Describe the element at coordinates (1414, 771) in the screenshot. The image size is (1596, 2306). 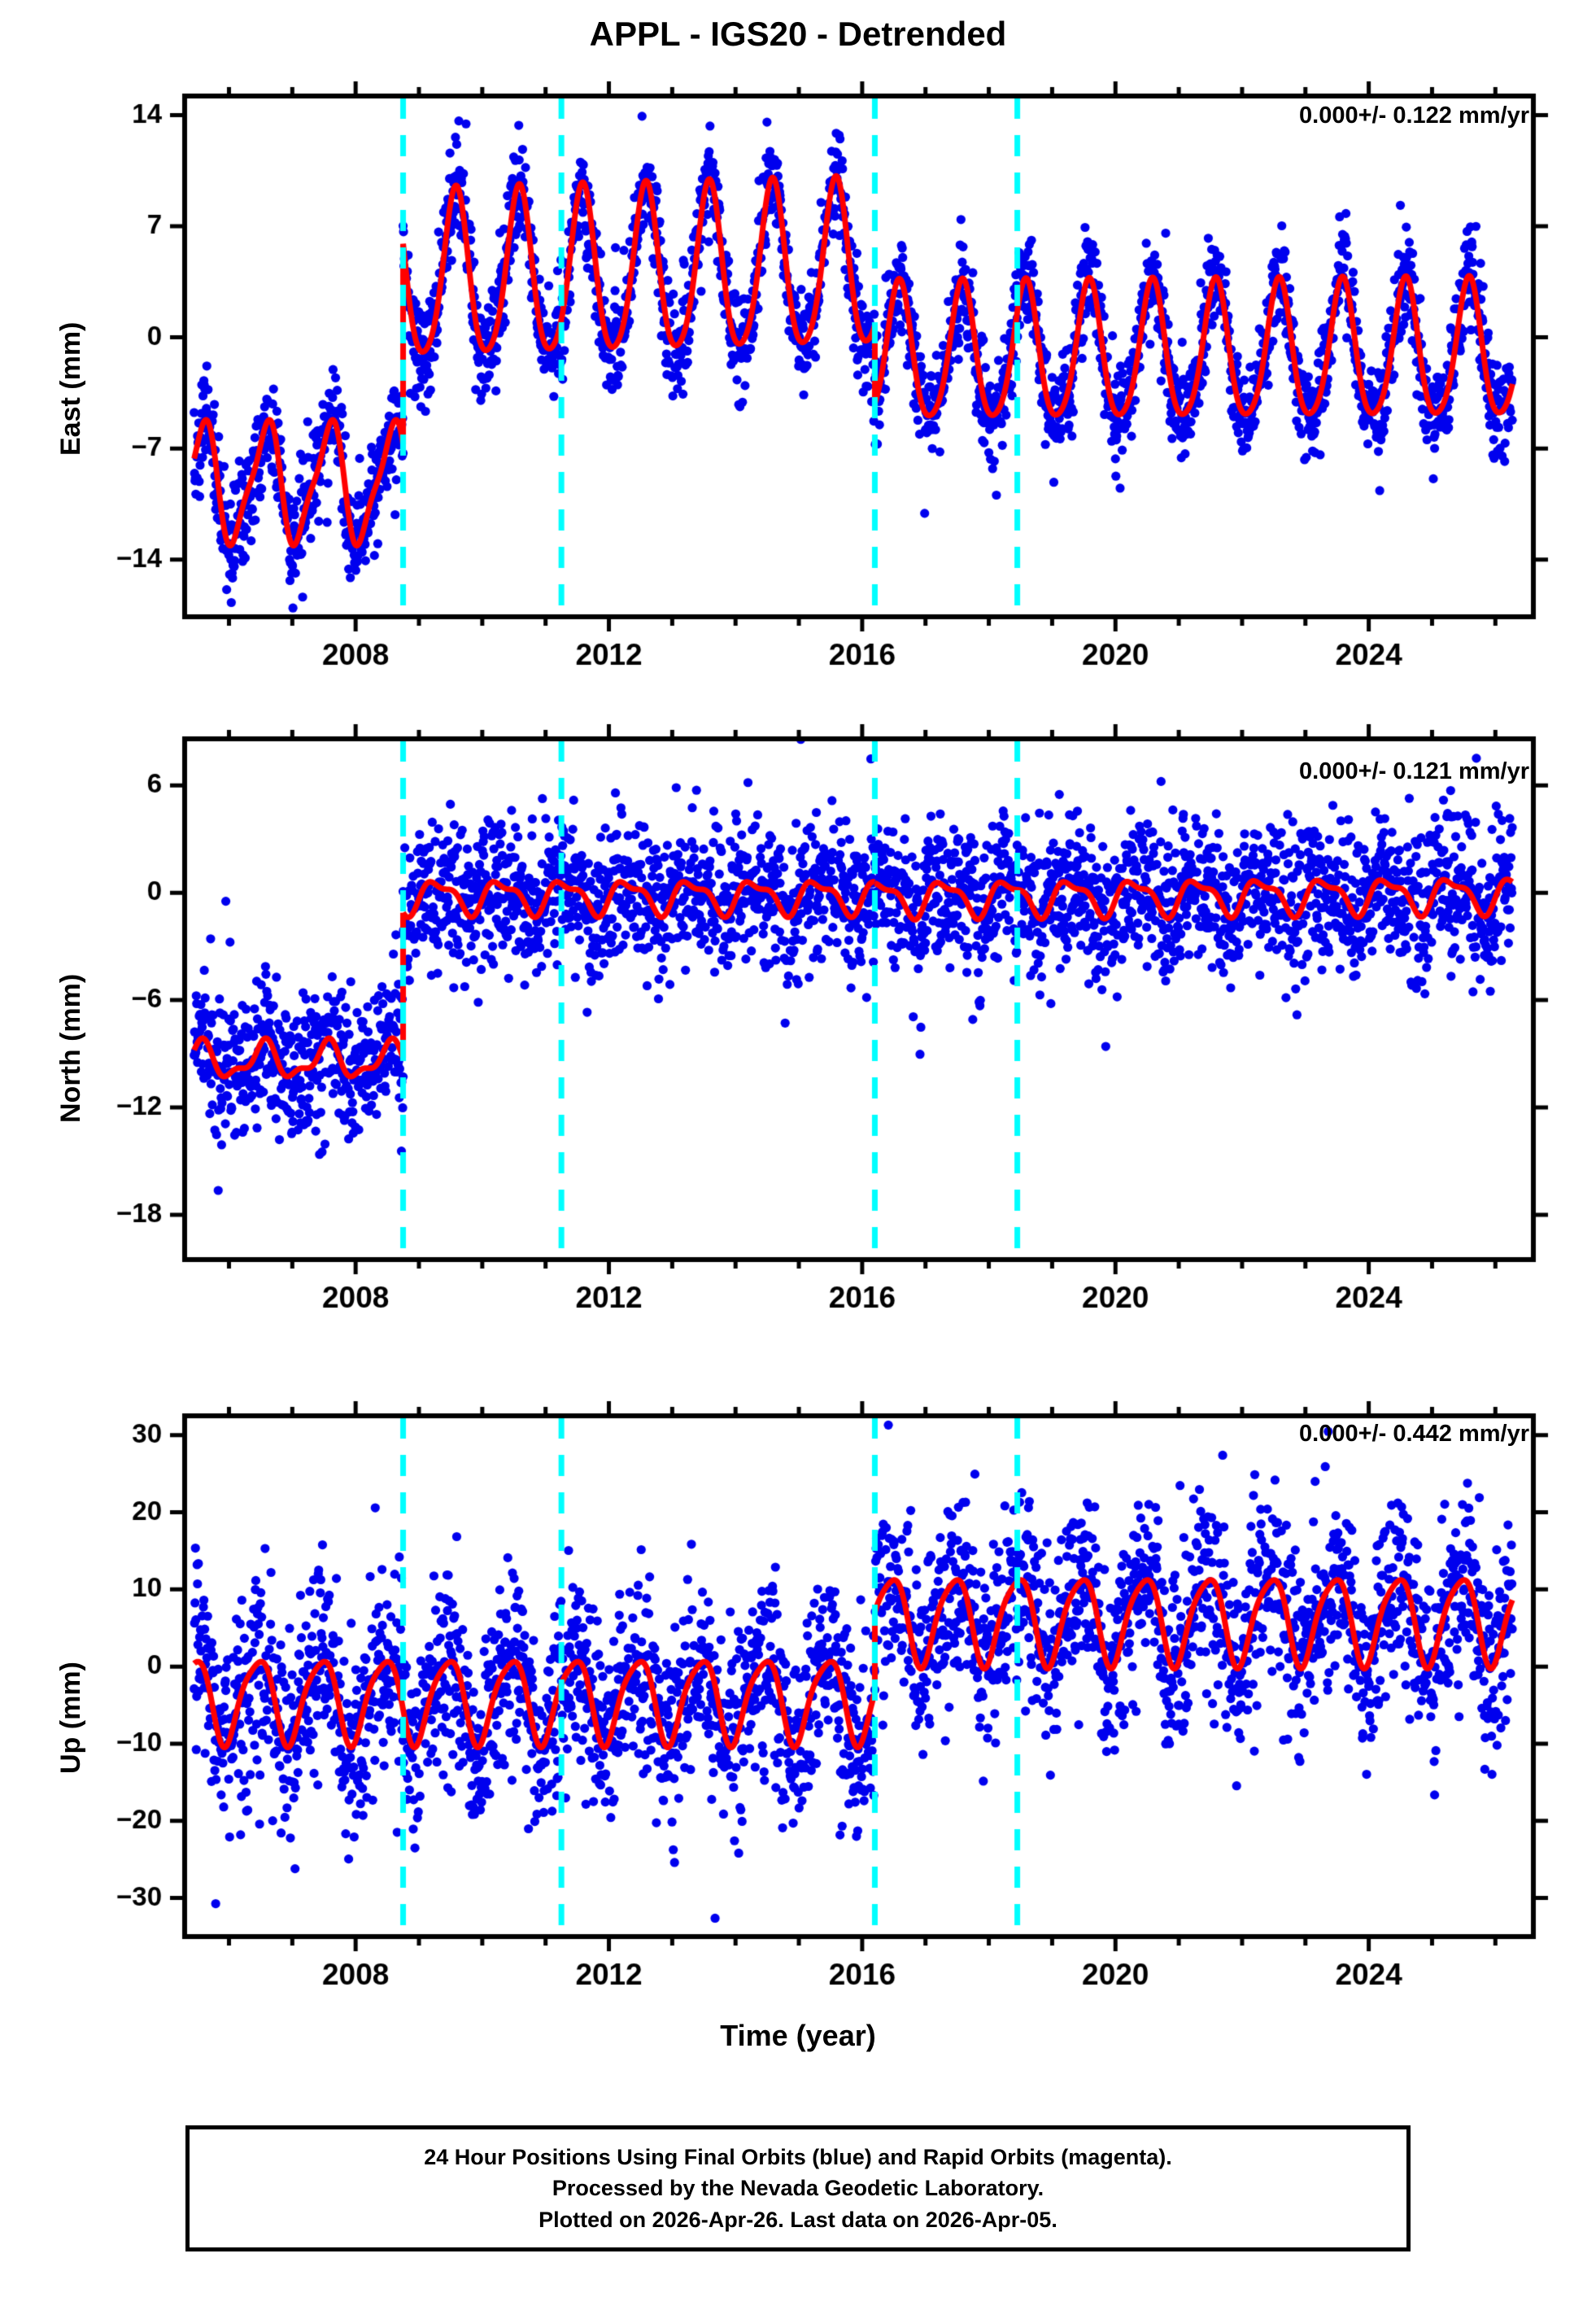
I see `rate-annotation-north: 0.000+/- 0.121 mm/yr` at that location.